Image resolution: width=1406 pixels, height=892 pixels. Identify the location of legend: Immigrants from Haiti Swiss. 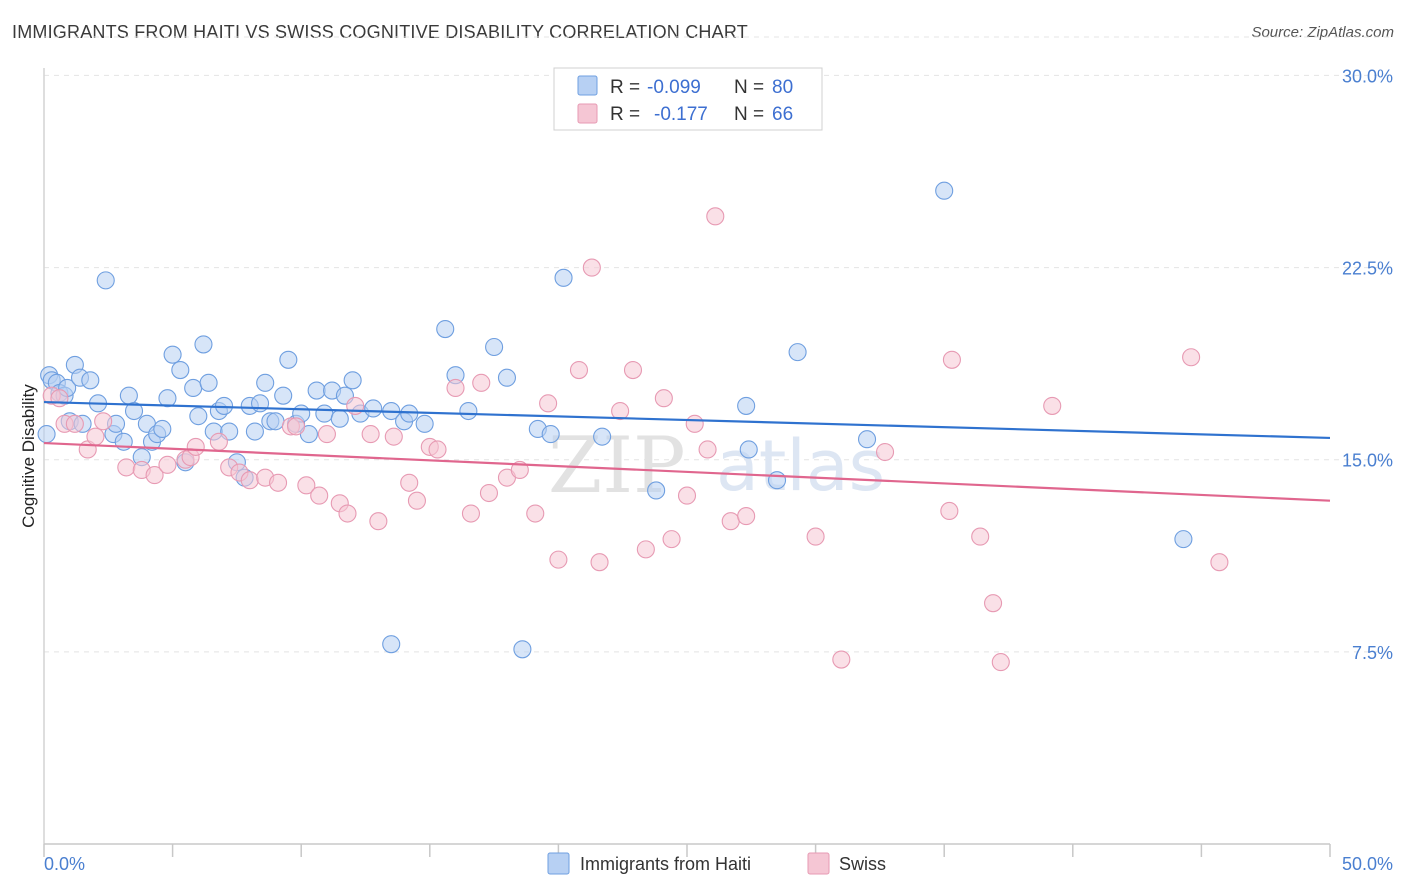
(716, 863).